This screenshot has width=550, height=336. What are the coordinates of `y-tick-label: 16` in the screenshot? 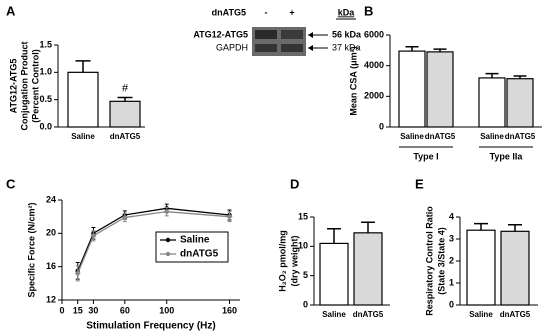 It's located at (51, 266).